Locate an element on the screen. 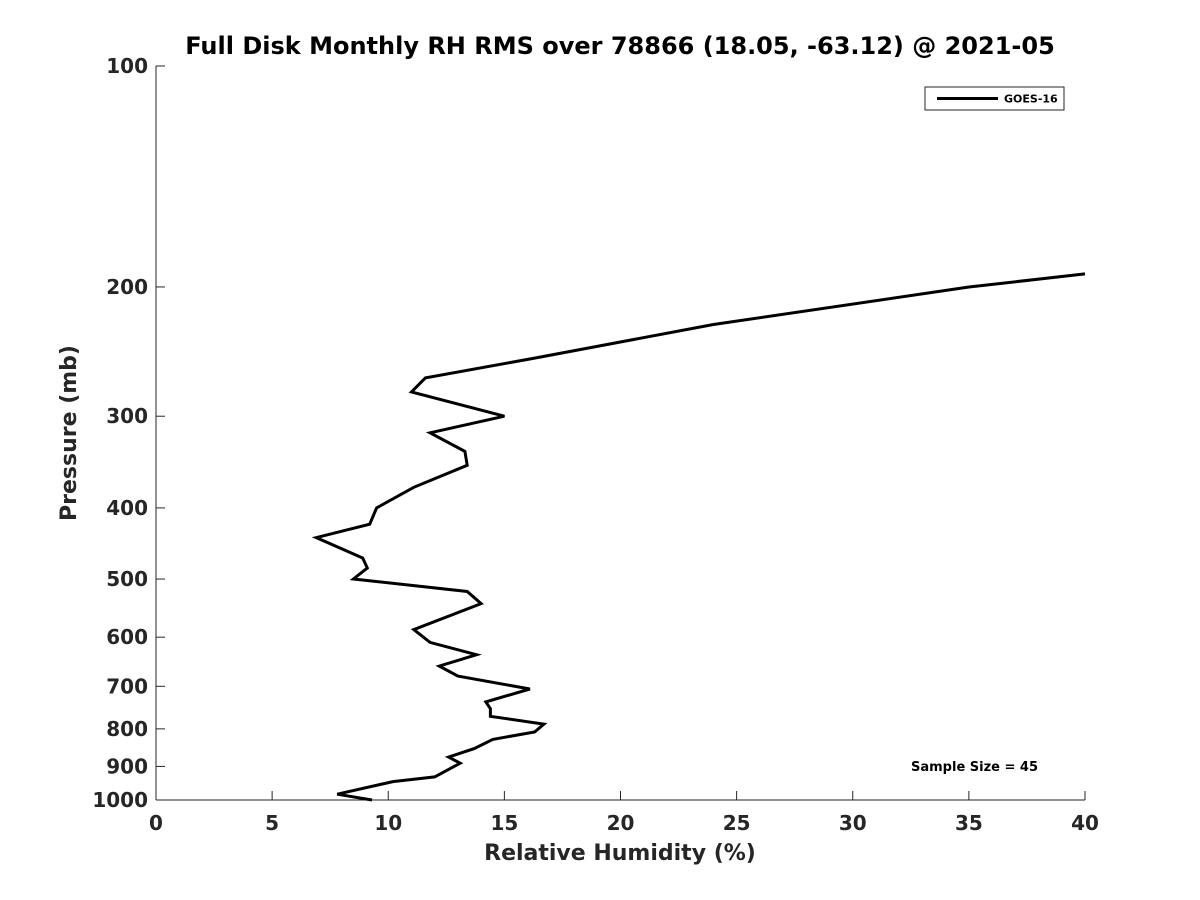 This screenshot has width=1200, height=900. x-tick-label: 30 is located at coordinates (853, 823).